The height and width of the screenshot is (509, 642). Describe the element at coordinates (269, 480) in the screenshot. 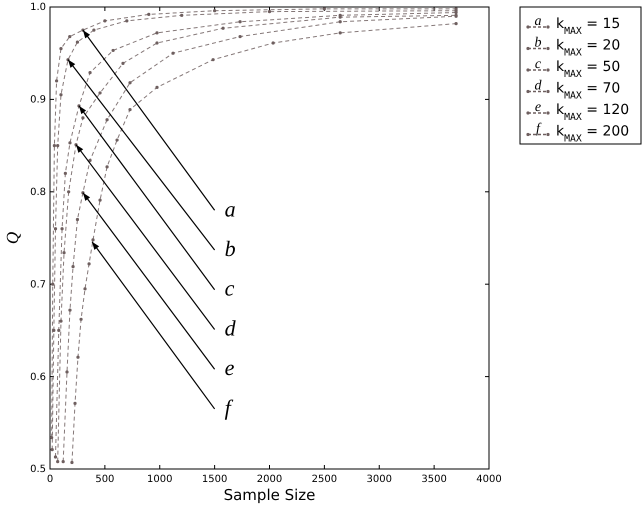

I see `x-tick-label: 2000` at that location.